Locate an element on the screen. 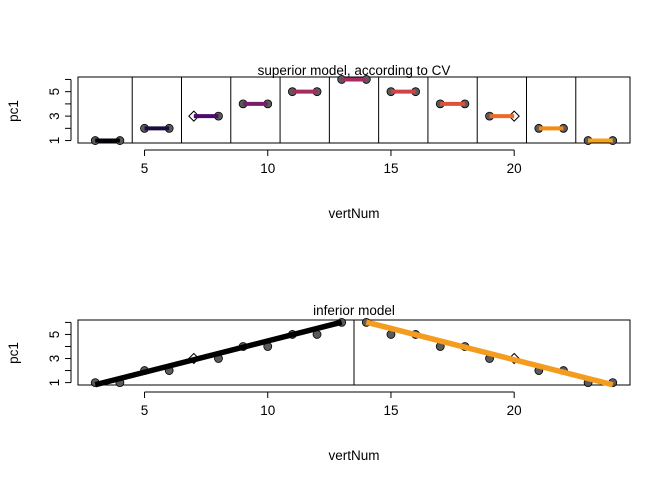  panel-title: inferior model is located at coordinates (354, 310).